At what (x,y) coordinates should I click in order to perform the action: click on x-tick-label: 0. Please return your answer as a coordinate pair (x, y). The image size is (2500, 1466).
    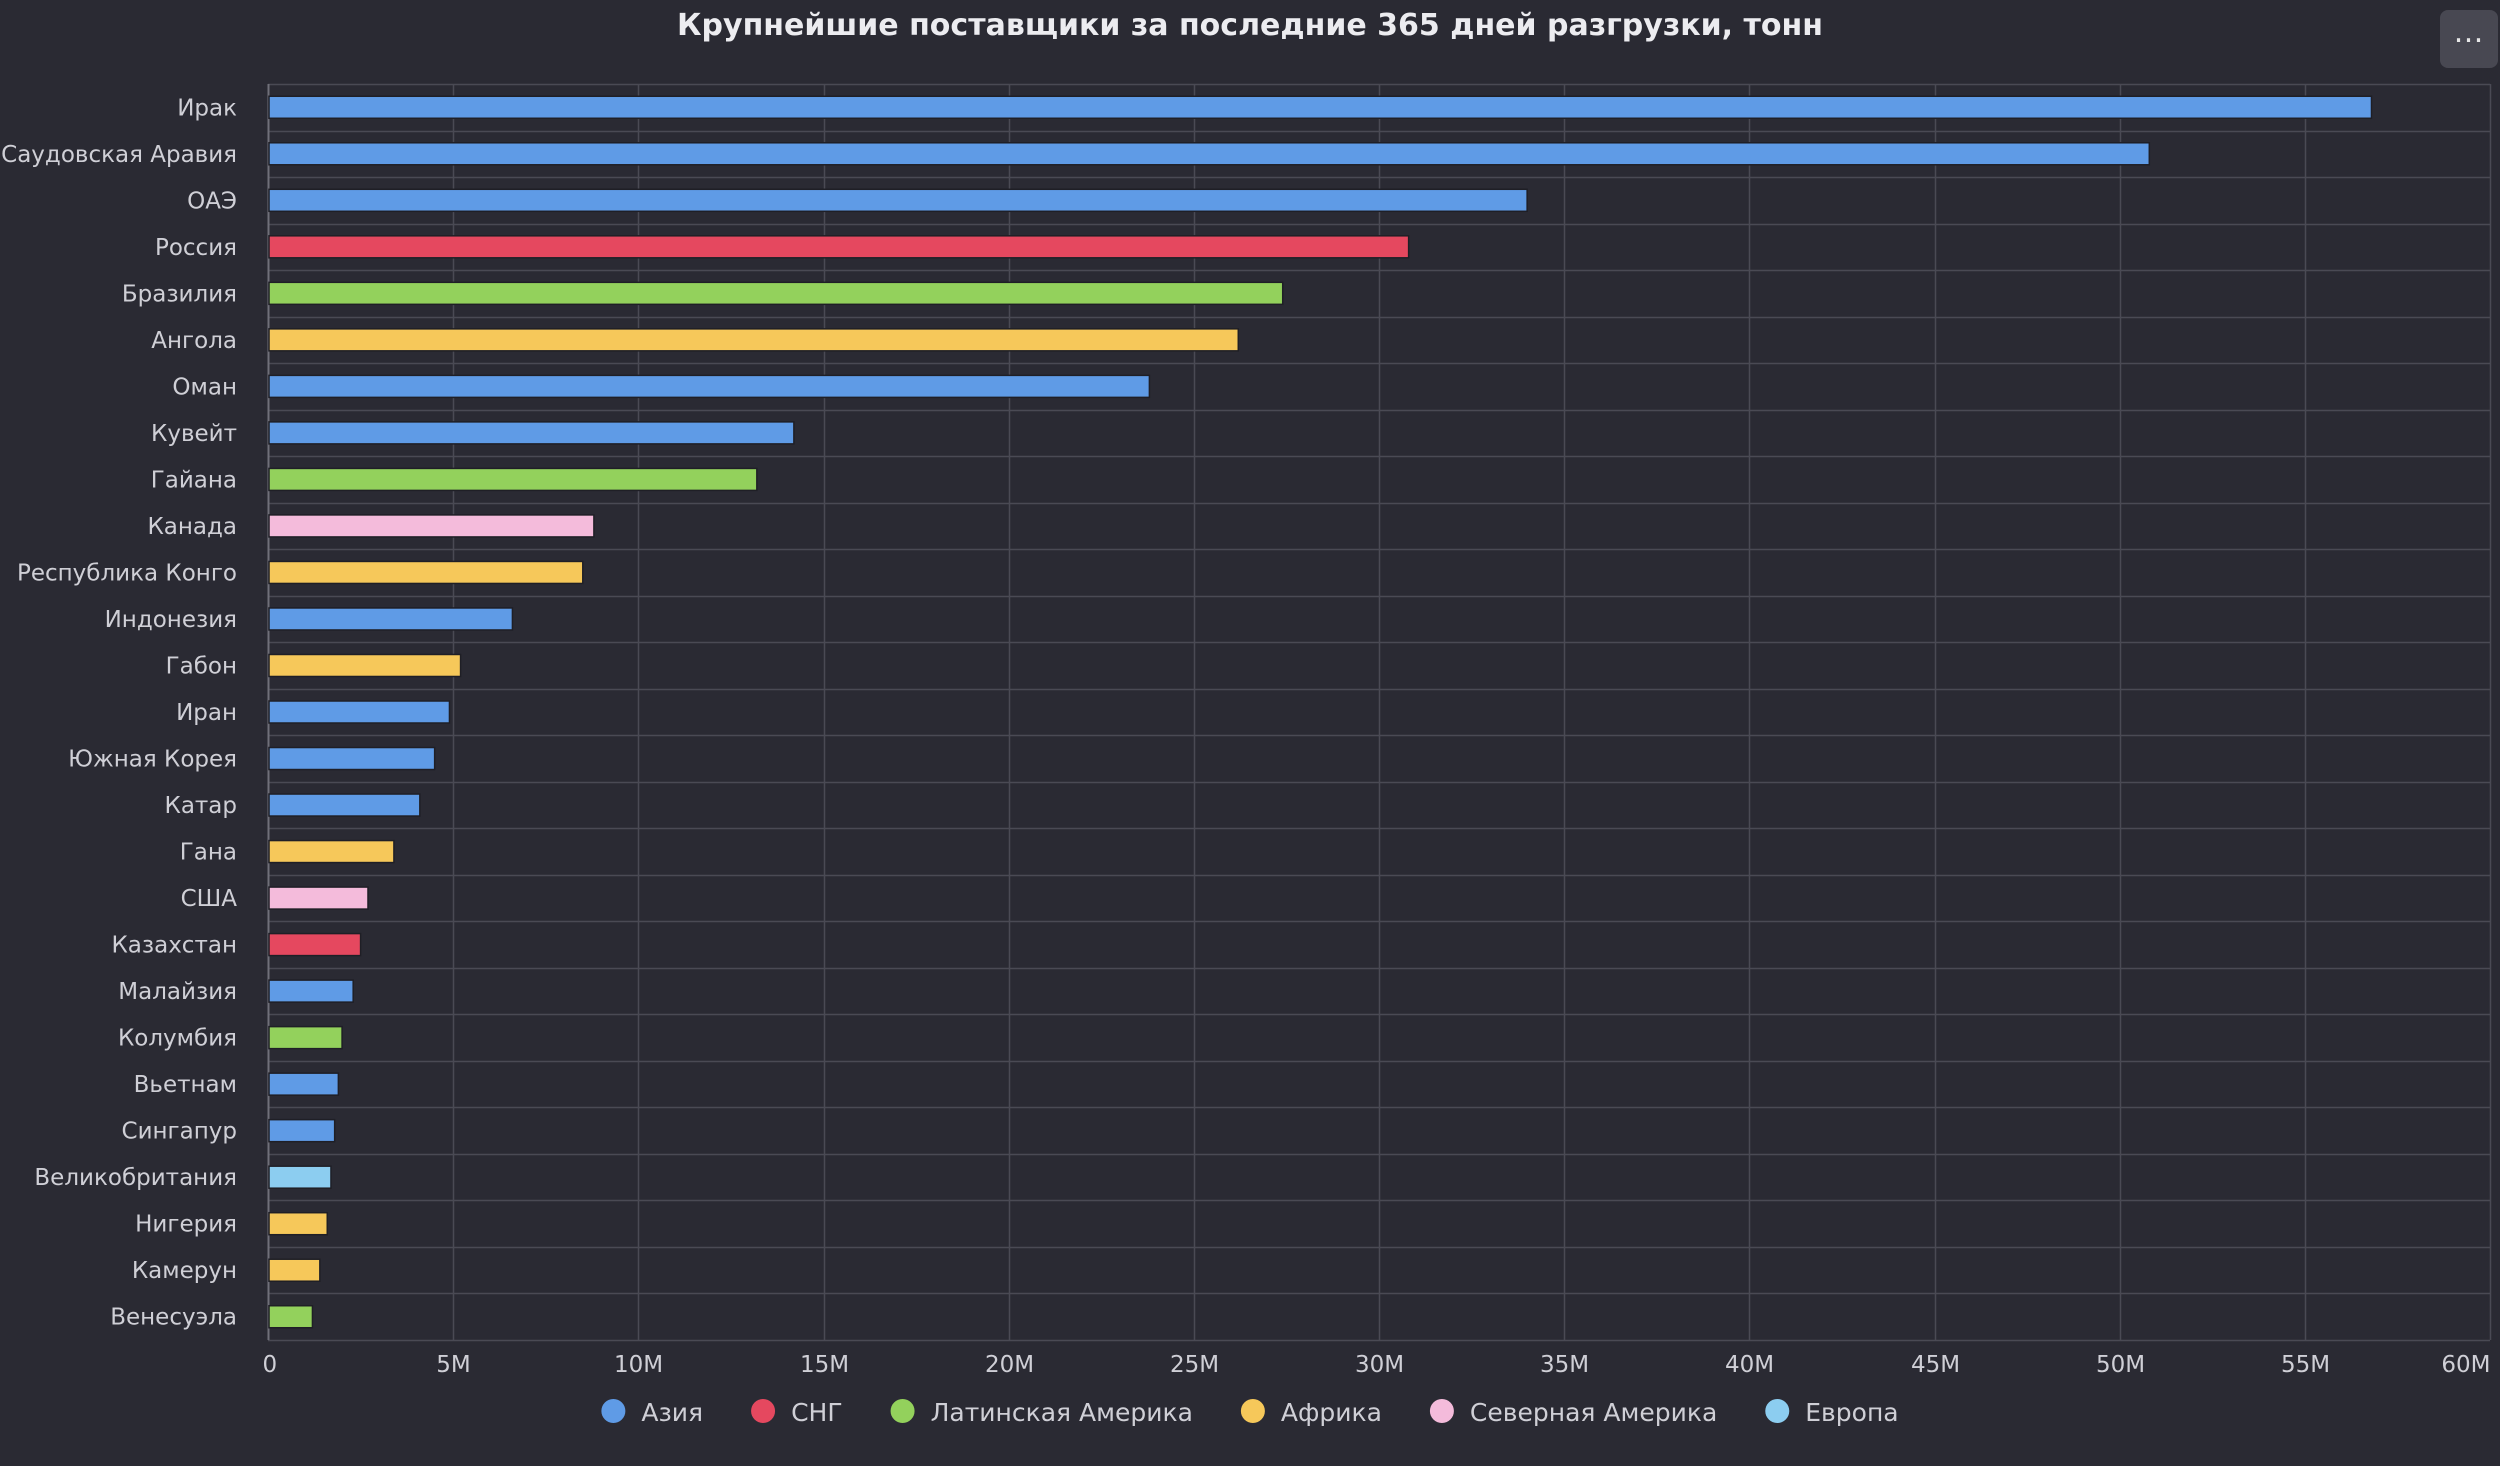
    Looking at the image, I should click on (270, 1365).